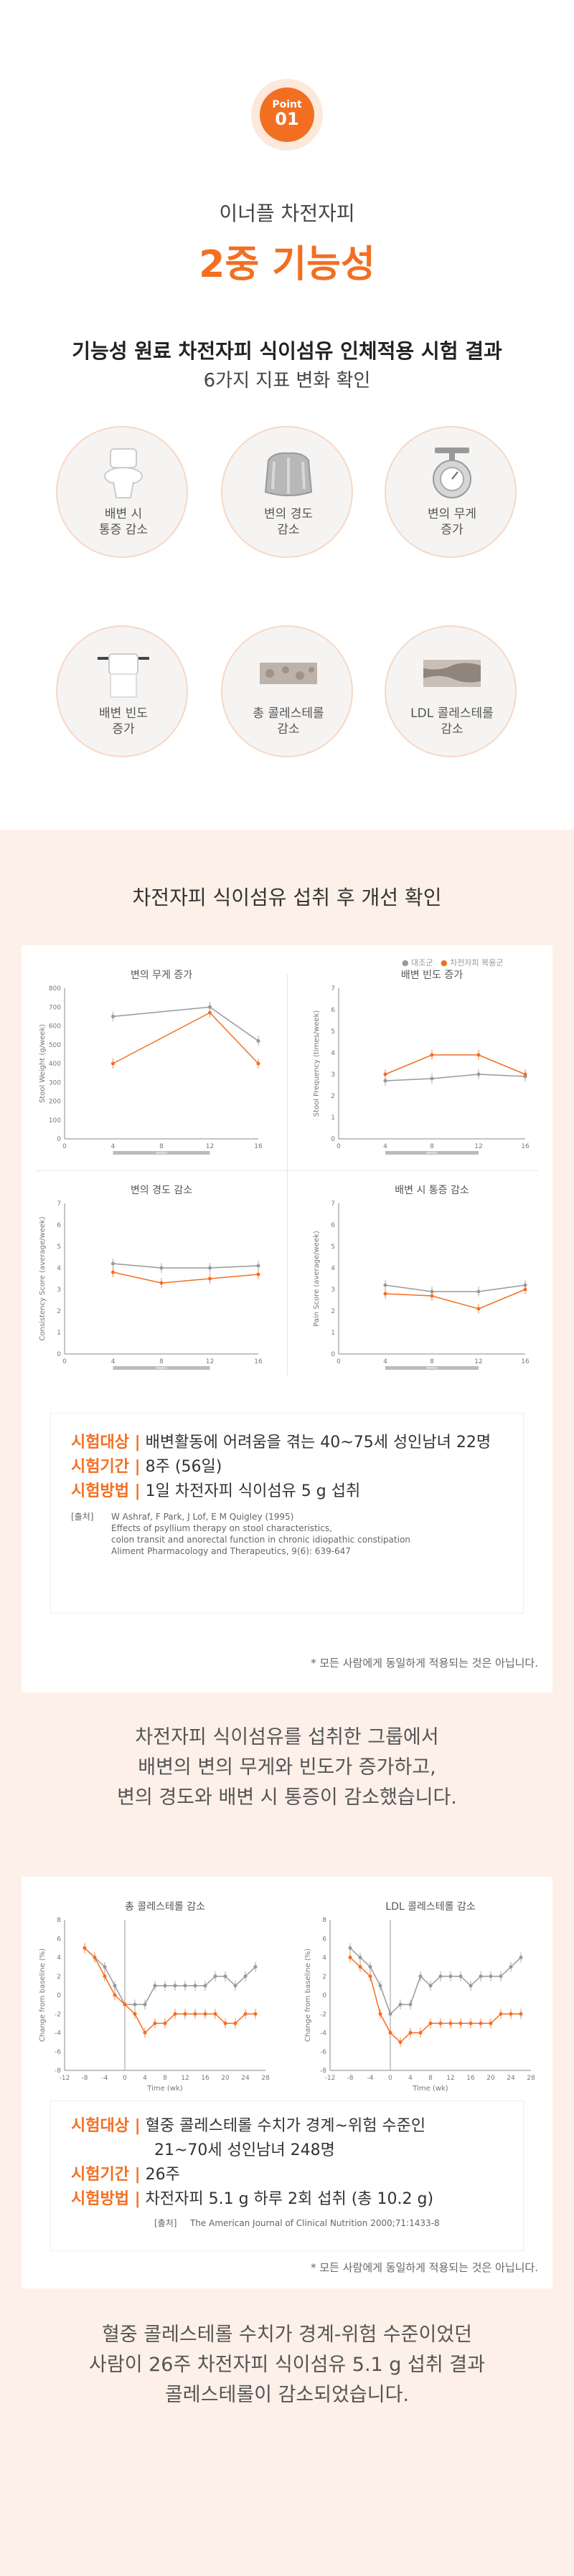 The image size is (574, 2576). I want to click on chart-title: 변의 무게 증가, so click(162, 975).